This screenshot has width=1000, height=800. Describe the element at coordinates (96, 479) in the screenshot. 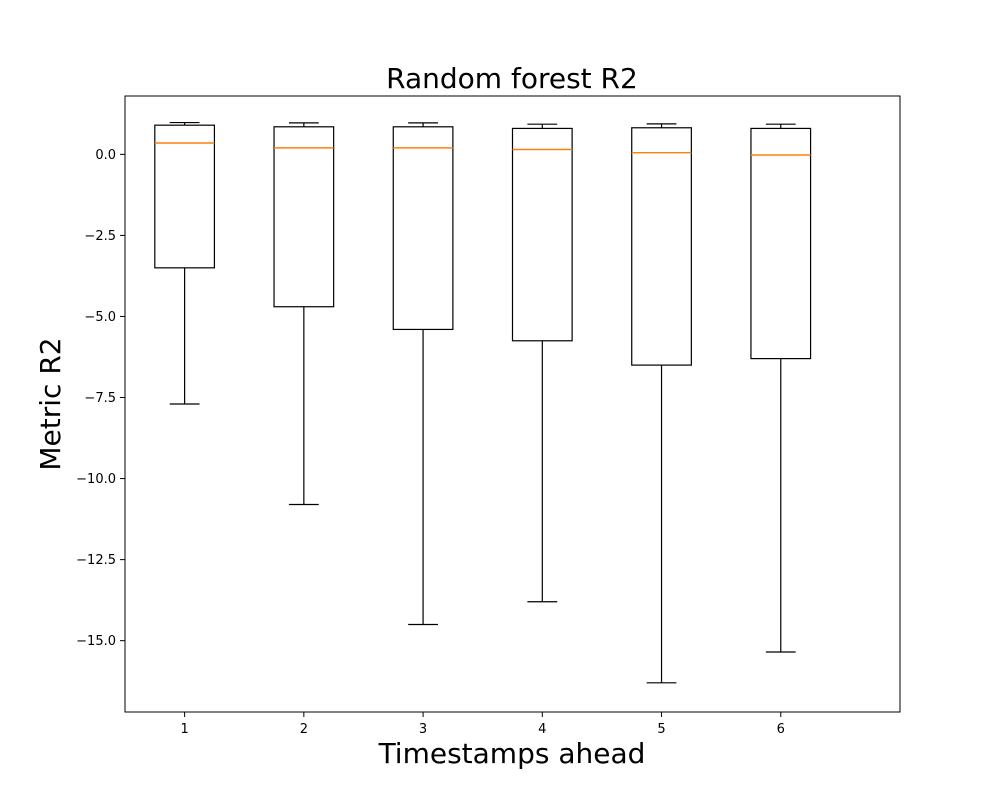

I see `y-tick-label: −10.0` at that location.